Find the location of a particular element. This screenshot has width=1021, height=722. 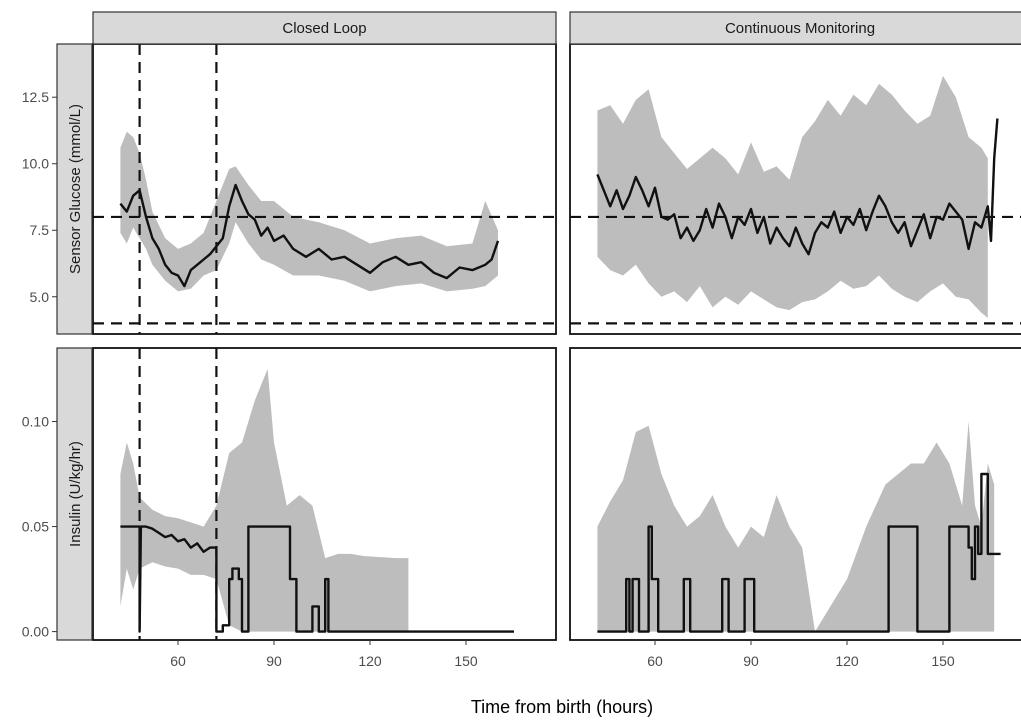

strip-closed-loop is located at coordinates (324, 28).